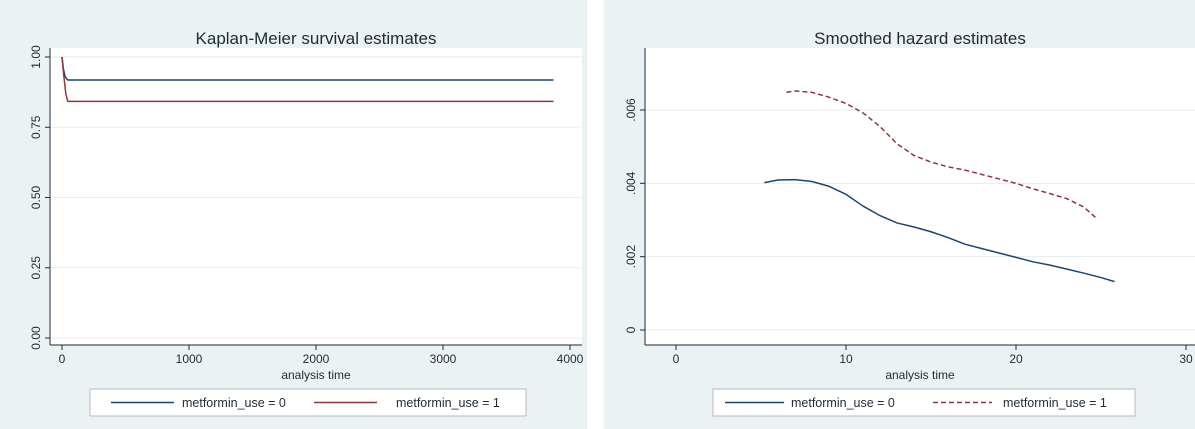 The width and height of the screenshot is (1195, 429). What do you see at coordinates (1016, 359) in the screenshot?
I see `haz-x-tick-label-2: 20` at bounding box center [1016, 359].